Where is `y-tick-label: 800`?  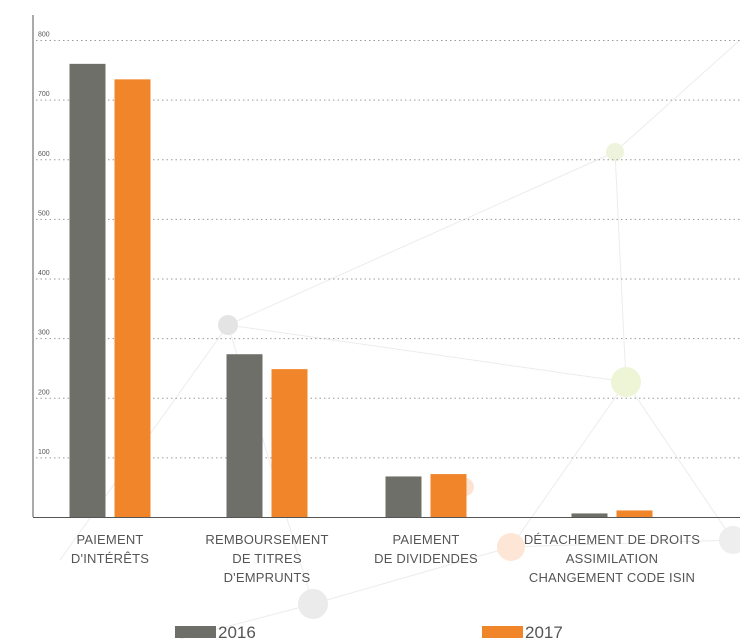 y-tick-label: 800 is located at coordinates (44, 35).